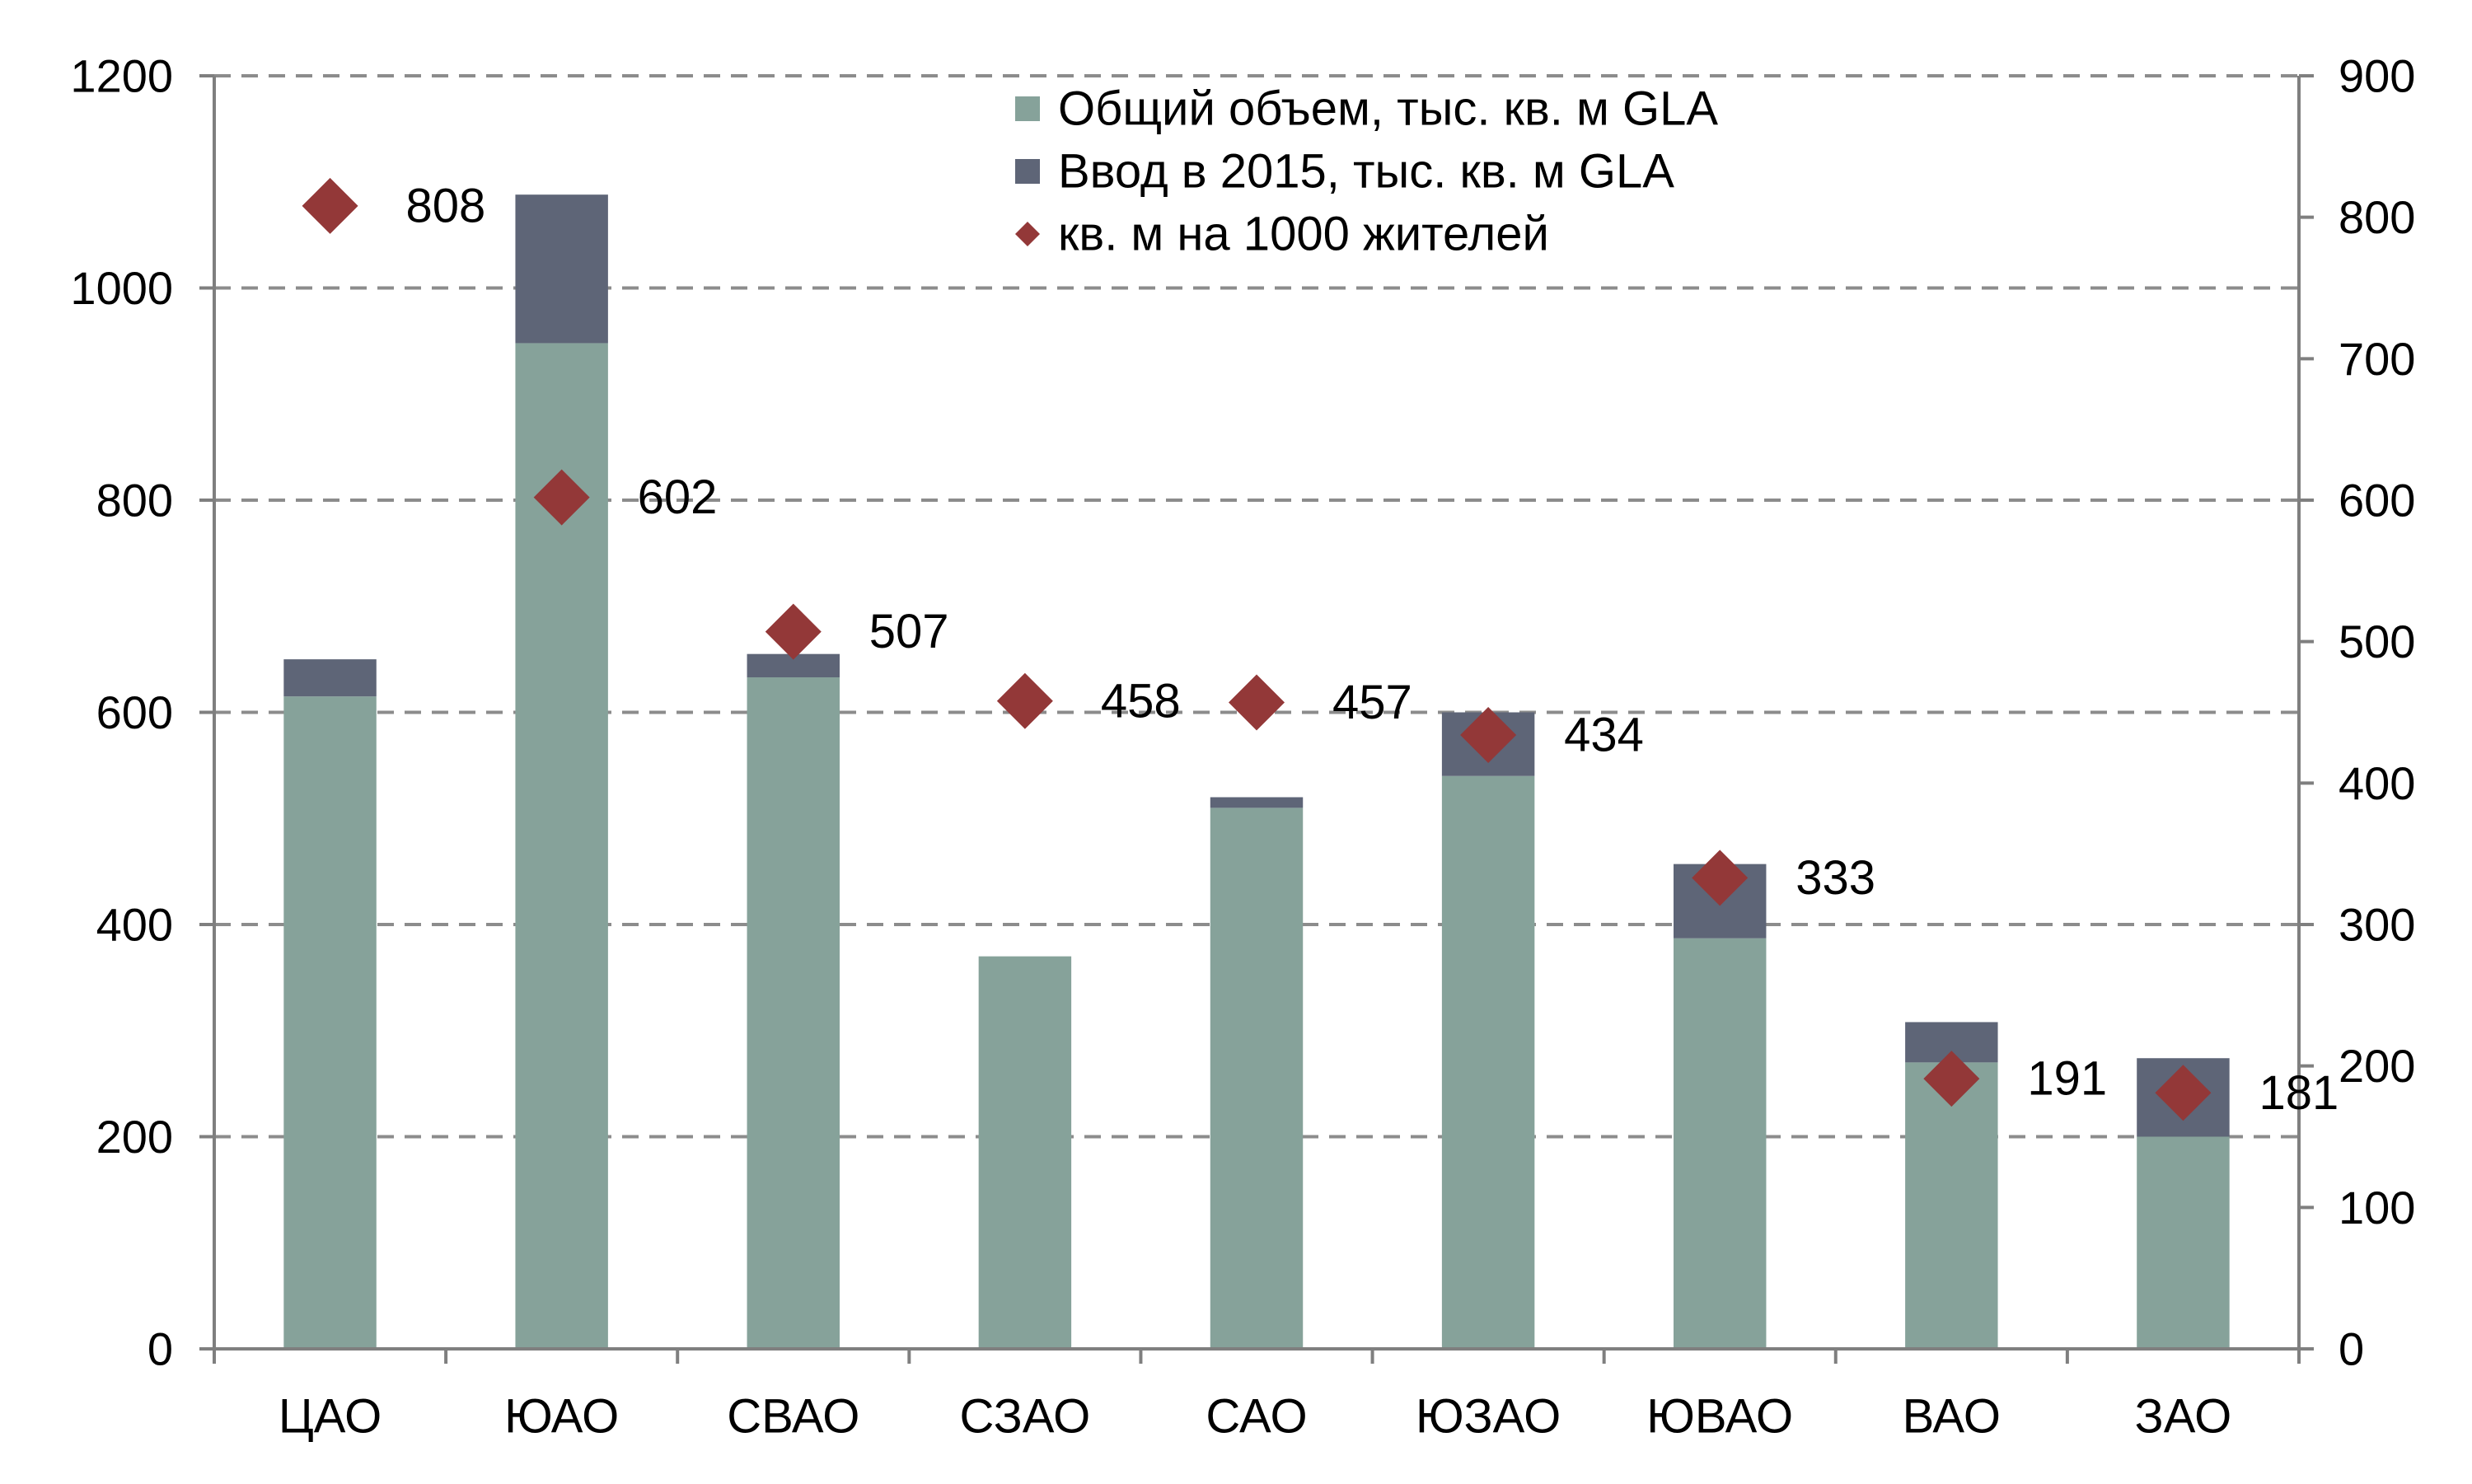 The height and width of the screenshot is (1484, 2472). What do you see at coordinates (793, 1417) in the screenshot?
I see `x-axis-category-label: СВАО` at bounding box center [793, 1417].